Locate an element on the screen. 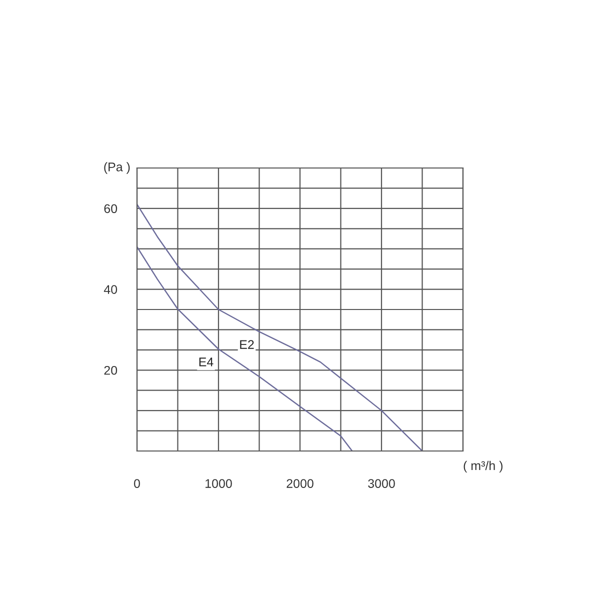 This screenshot has height=600, width=600. x-tick-label: 2000 is located at coordinates (300, 483).